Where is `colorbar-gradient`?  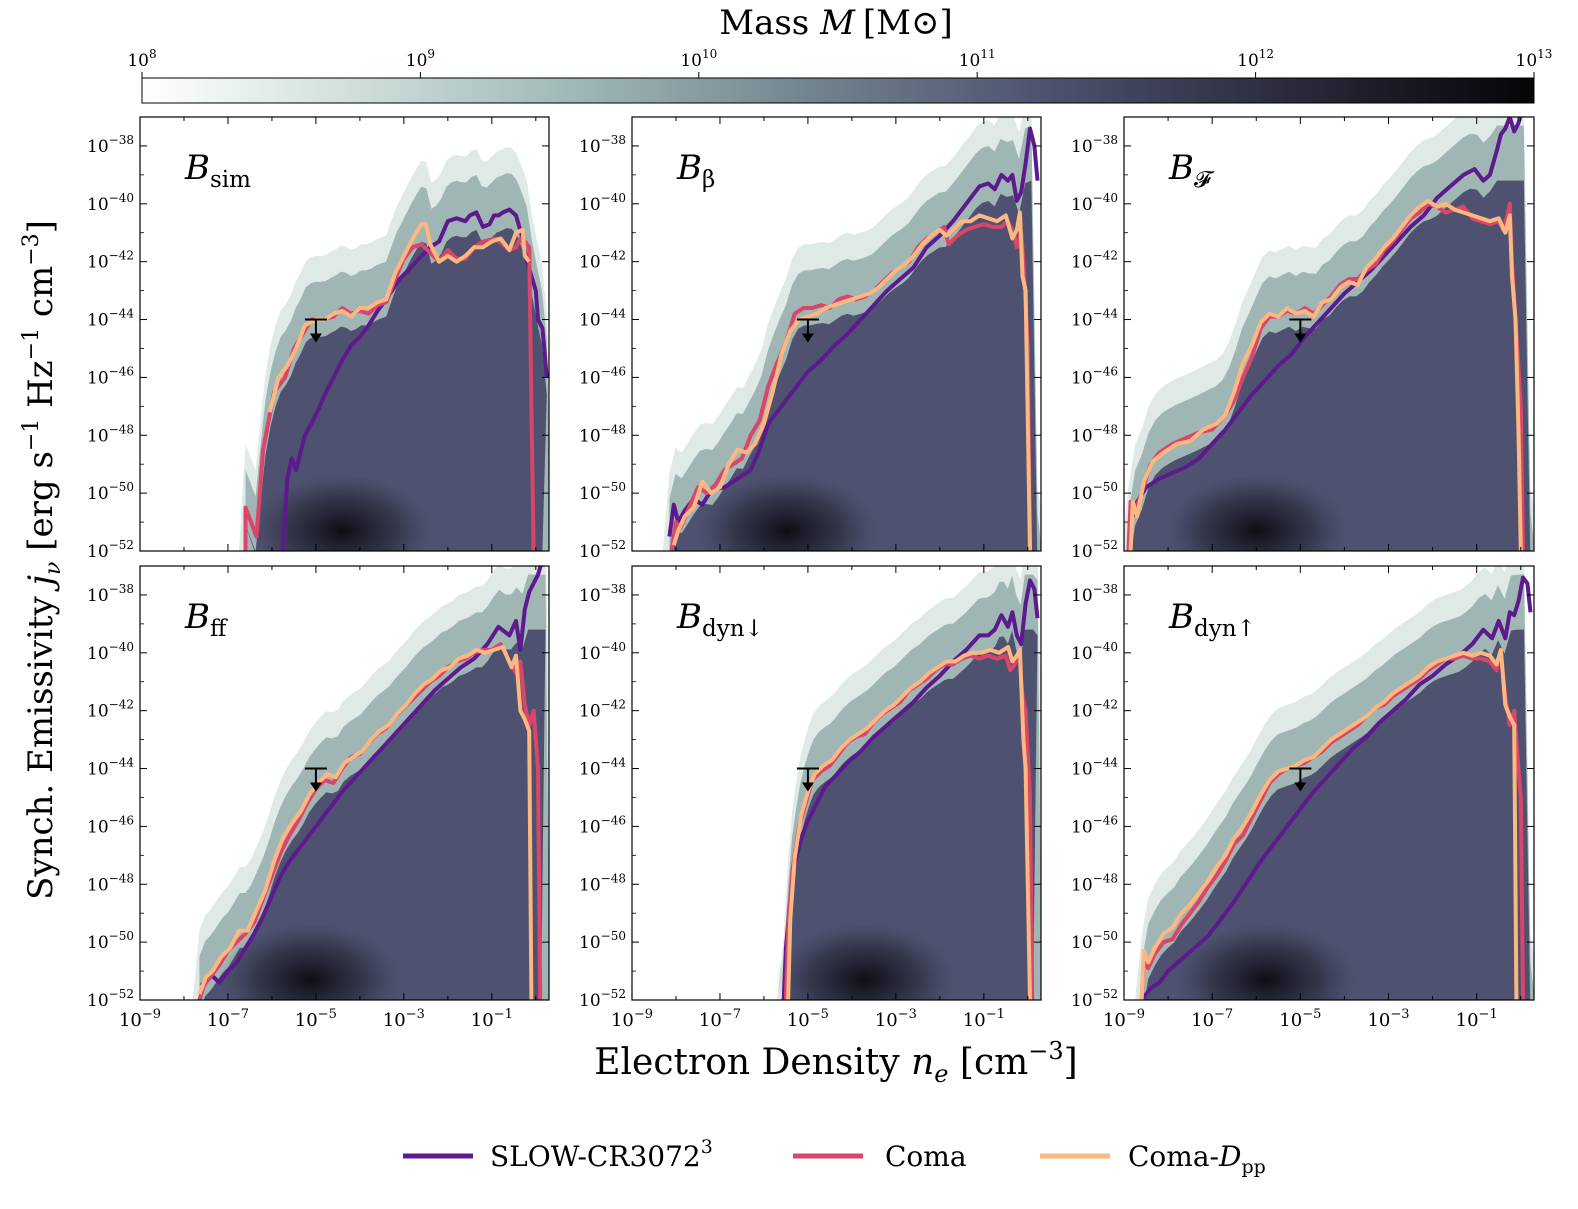 colorbar-gradient is located at coordinates (838, 90).